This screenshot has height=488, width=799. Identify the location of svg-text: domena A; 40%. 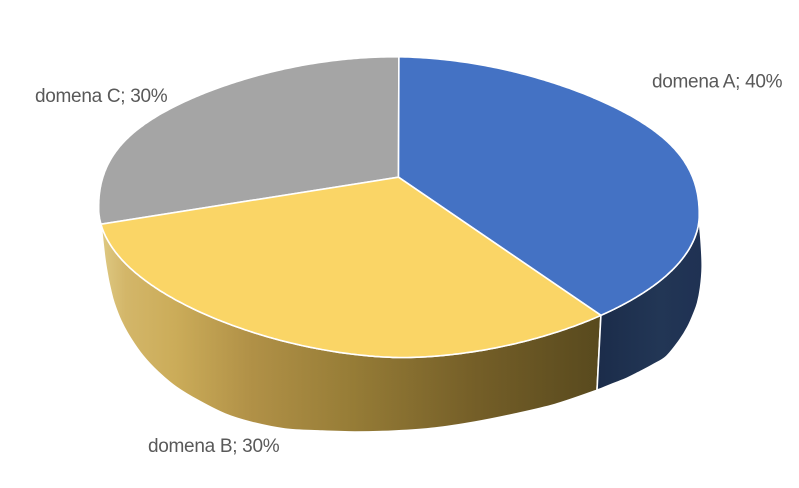
(717, 82).